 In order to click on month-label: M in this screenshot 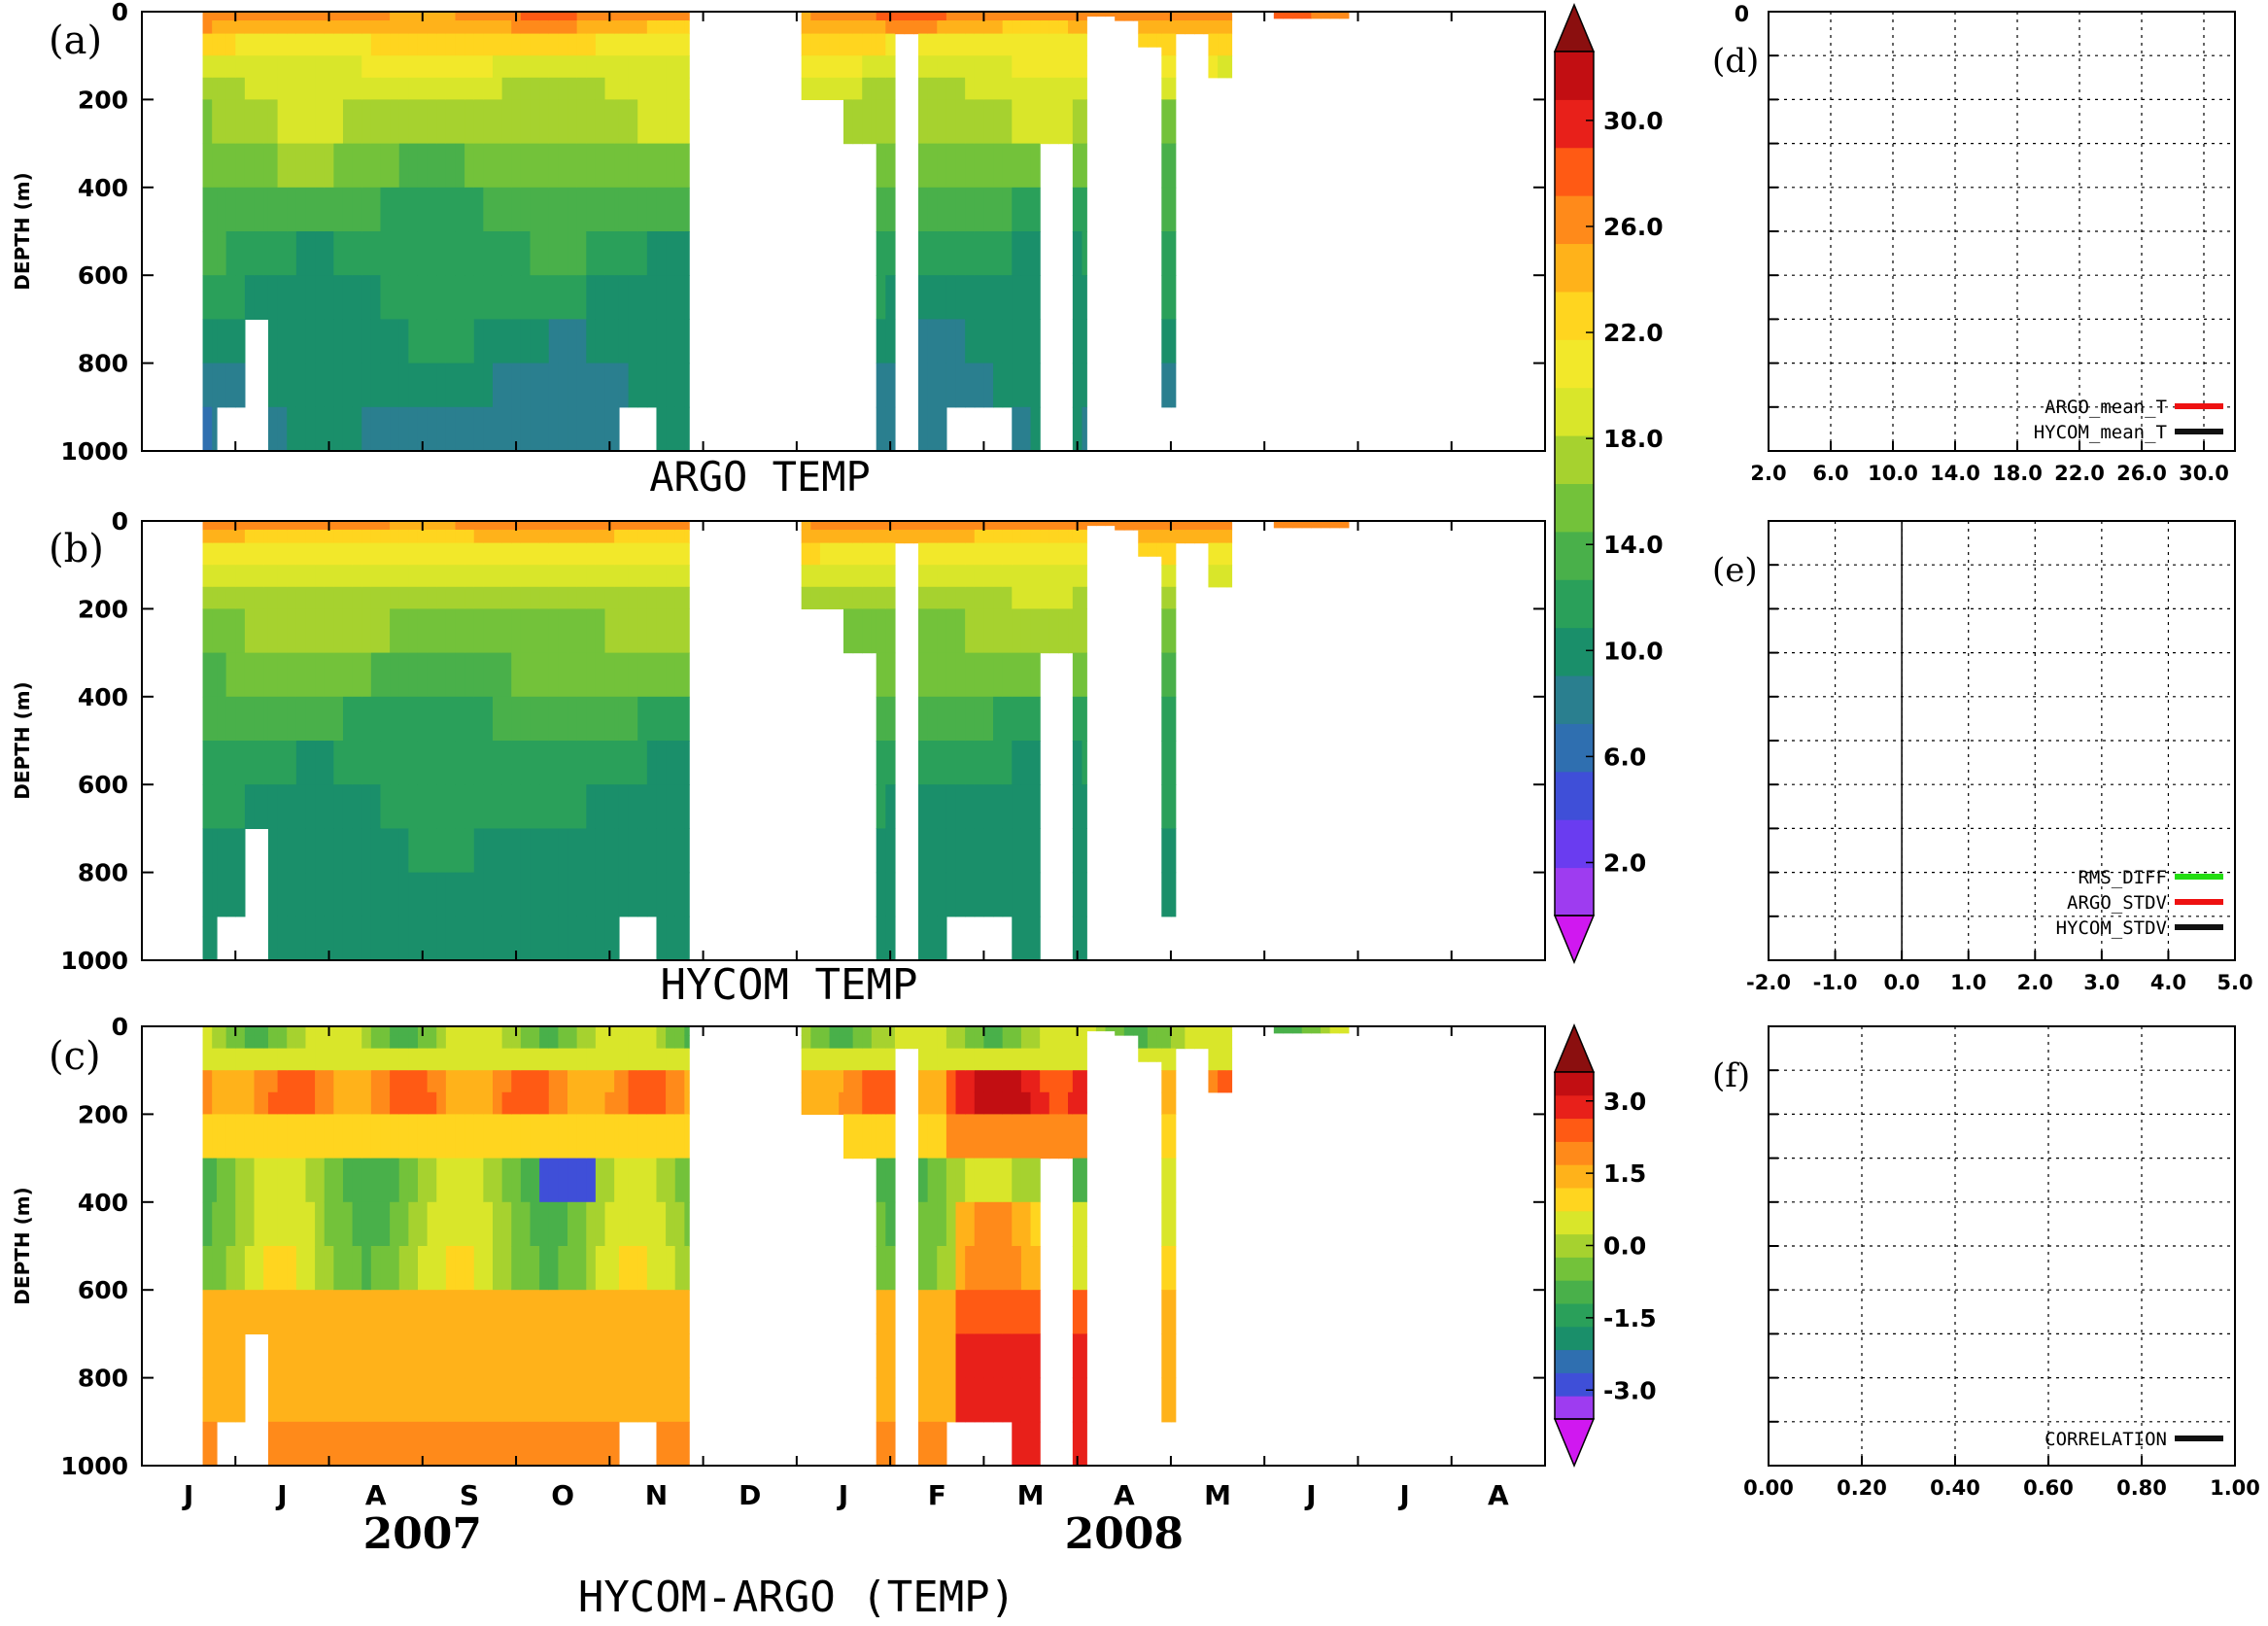, I will do `click(1031, 1495)`.